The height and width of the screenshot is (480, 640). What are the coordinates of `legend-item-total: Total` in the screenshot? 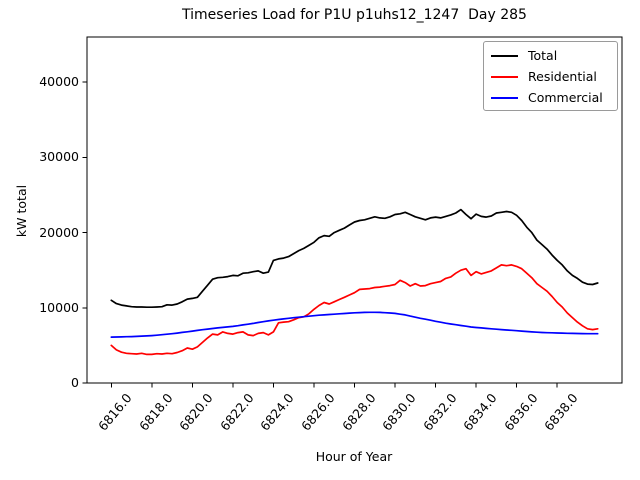 It's located at (550, 55).